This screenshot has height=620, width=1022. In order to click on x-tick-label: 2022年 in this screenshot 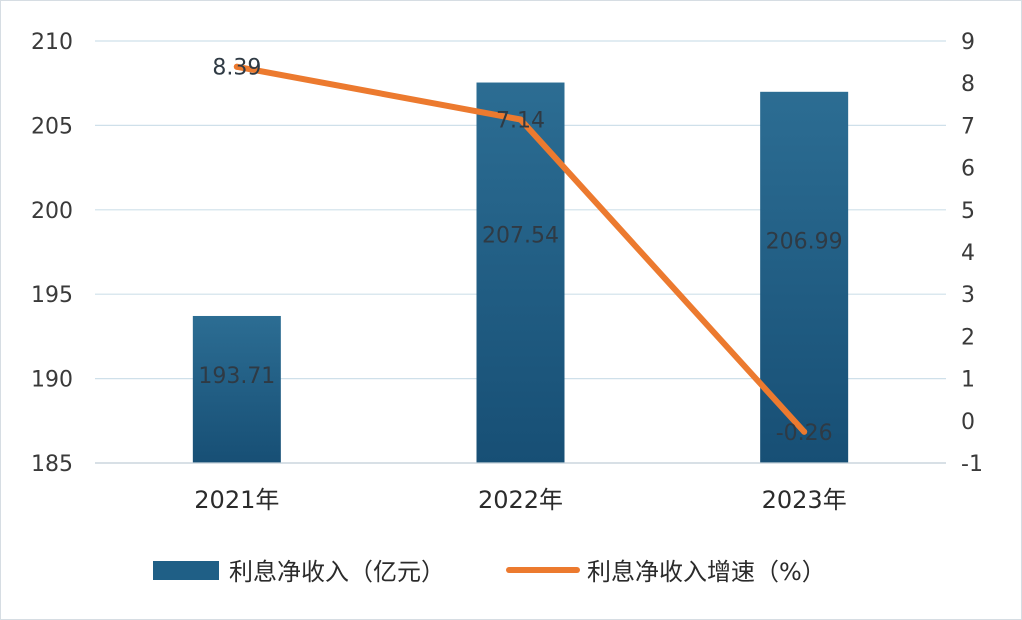, I will do `click(520, 500)`.